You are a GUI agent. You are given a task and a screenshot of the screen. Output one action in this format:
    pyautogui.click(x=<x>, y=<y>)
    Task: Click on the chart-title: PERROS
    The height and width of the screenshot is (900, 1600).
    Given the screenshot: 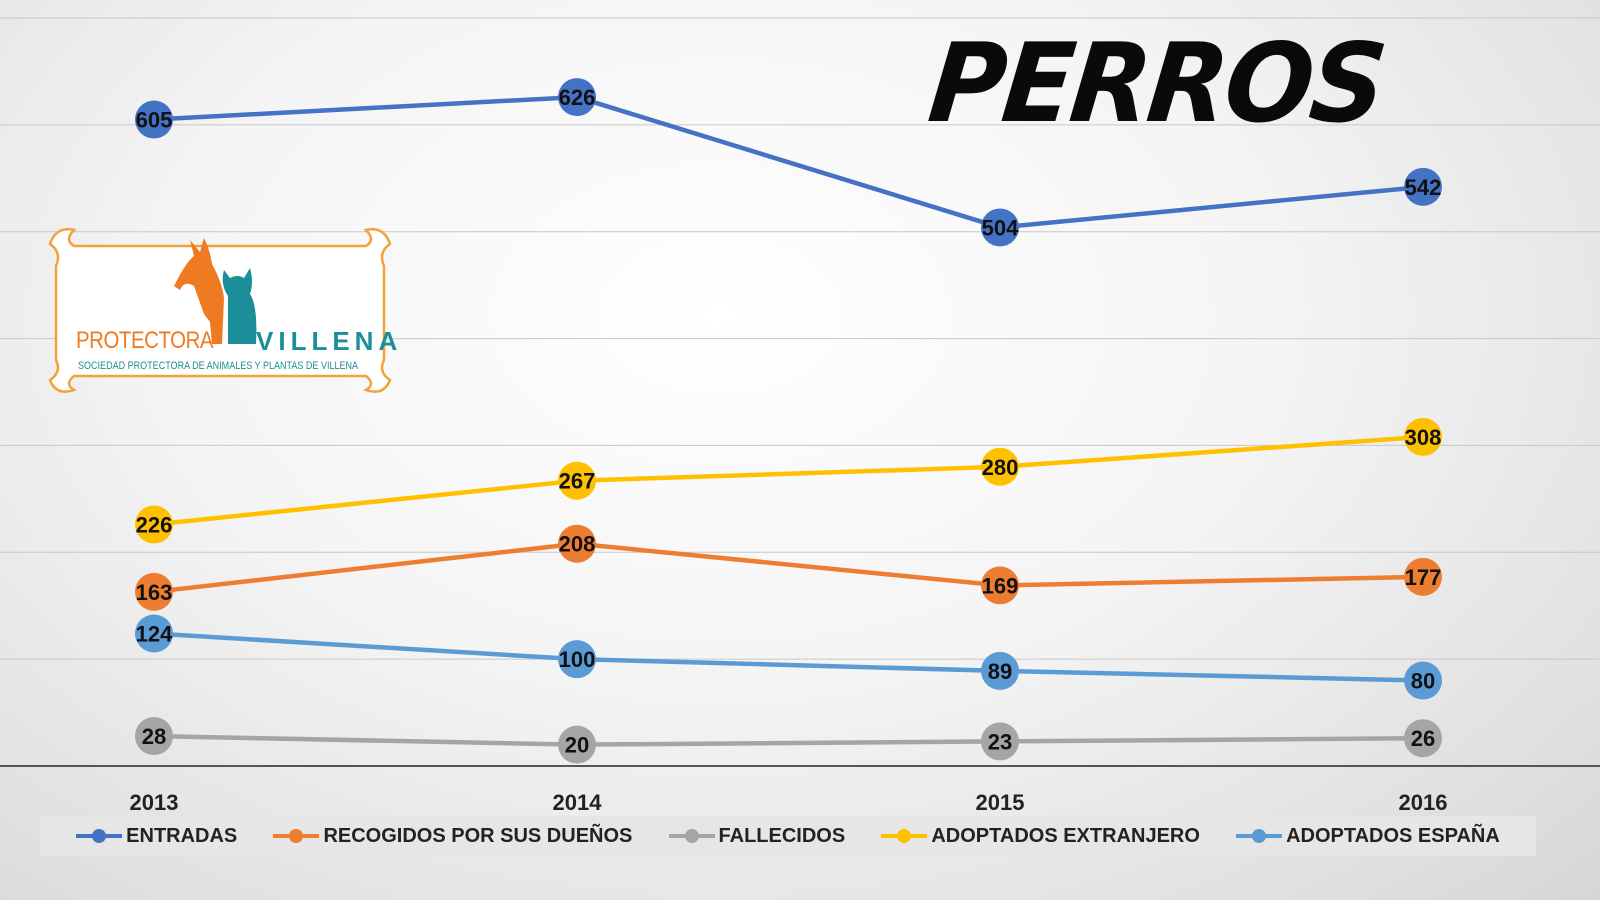 What is the action you would take?
    pyautogui.click(x=1156, y=83)
    